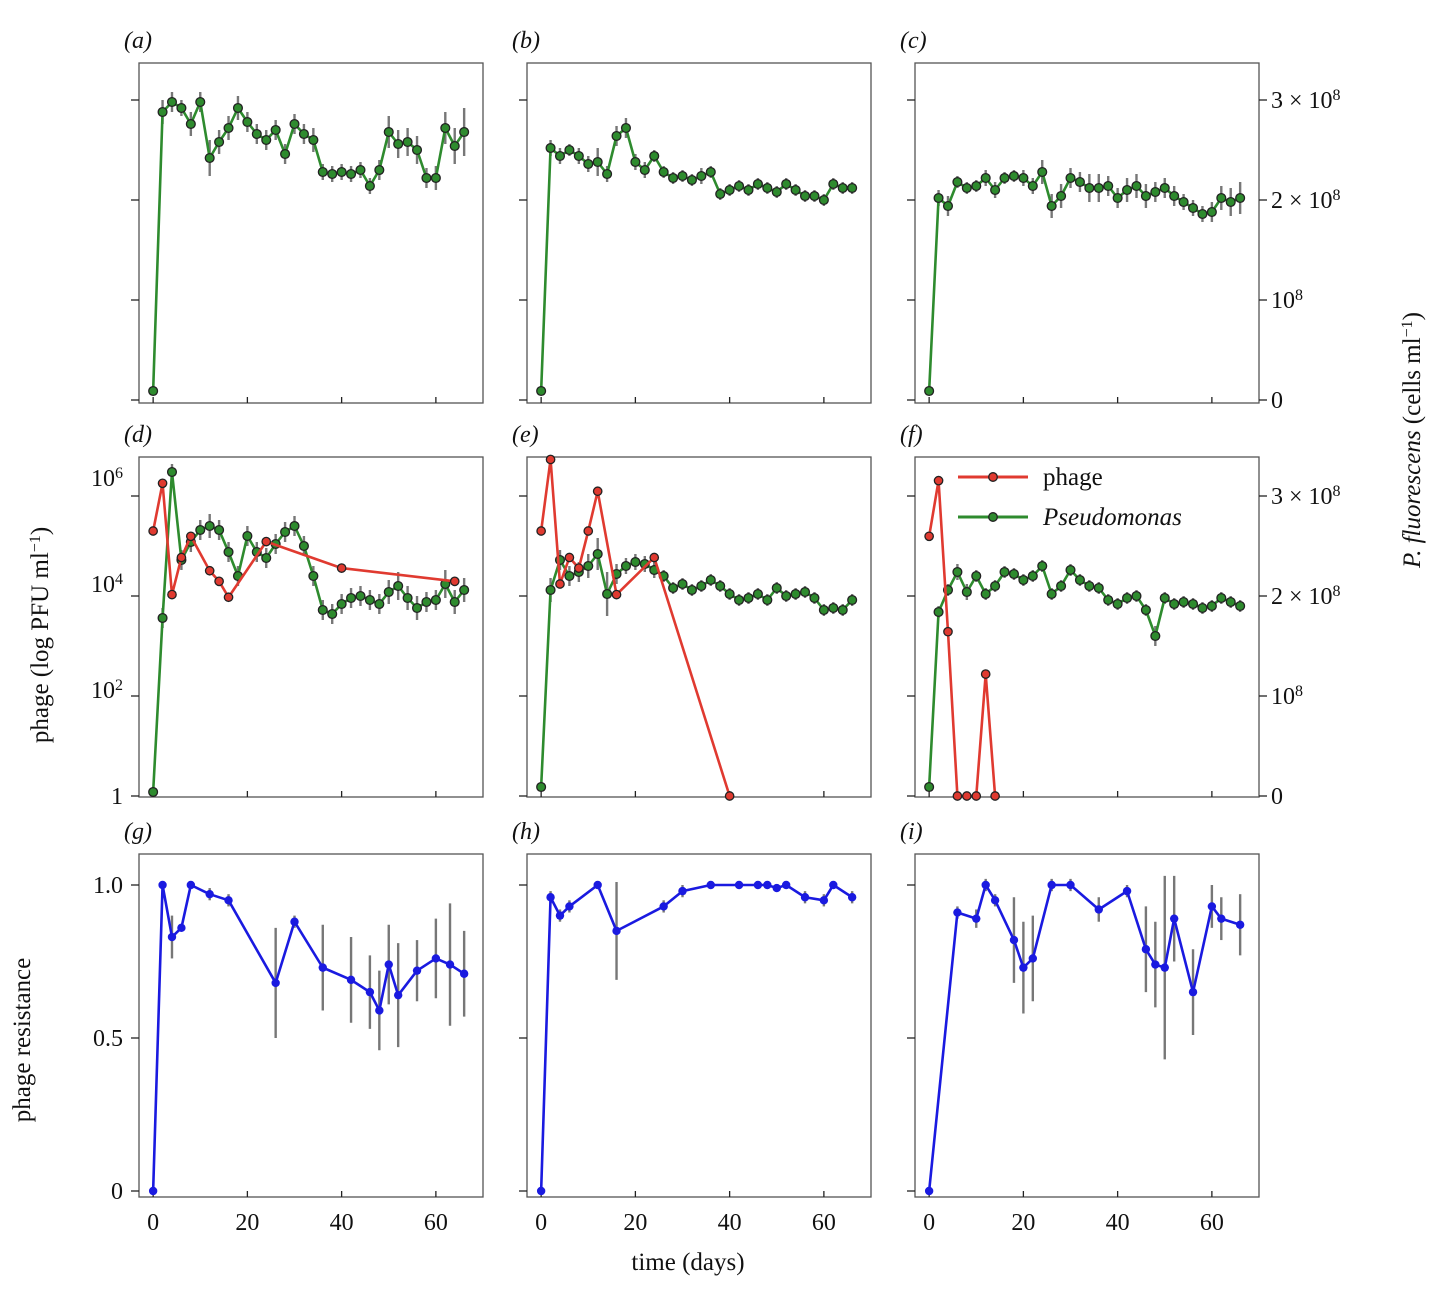 The height and width of the screenshot is (1294, 1452). I want to click on panel-i: (i) 0 20 40 60, so click(1080, 1027).